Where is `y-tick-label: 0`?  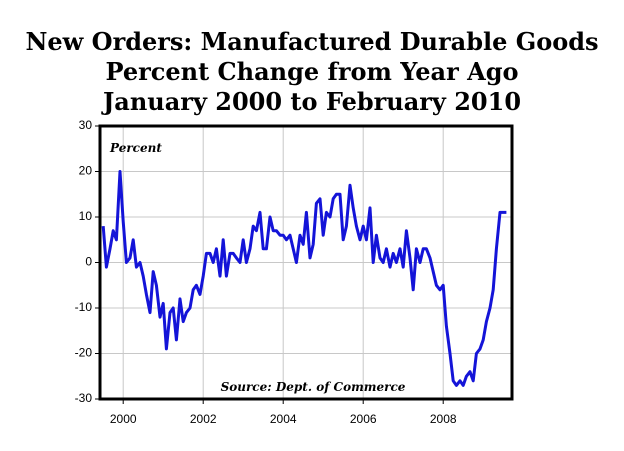 y-tick-label: 0 is located at coordinates (88, 262).